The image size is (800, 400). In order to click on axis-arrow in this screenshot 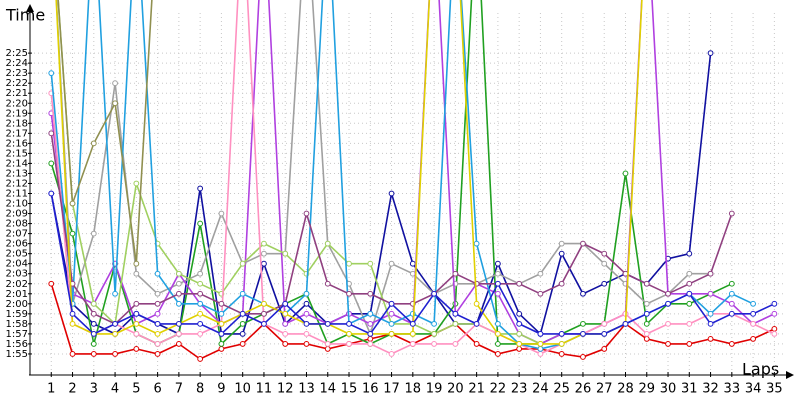, I will do `click(790, 375)`.